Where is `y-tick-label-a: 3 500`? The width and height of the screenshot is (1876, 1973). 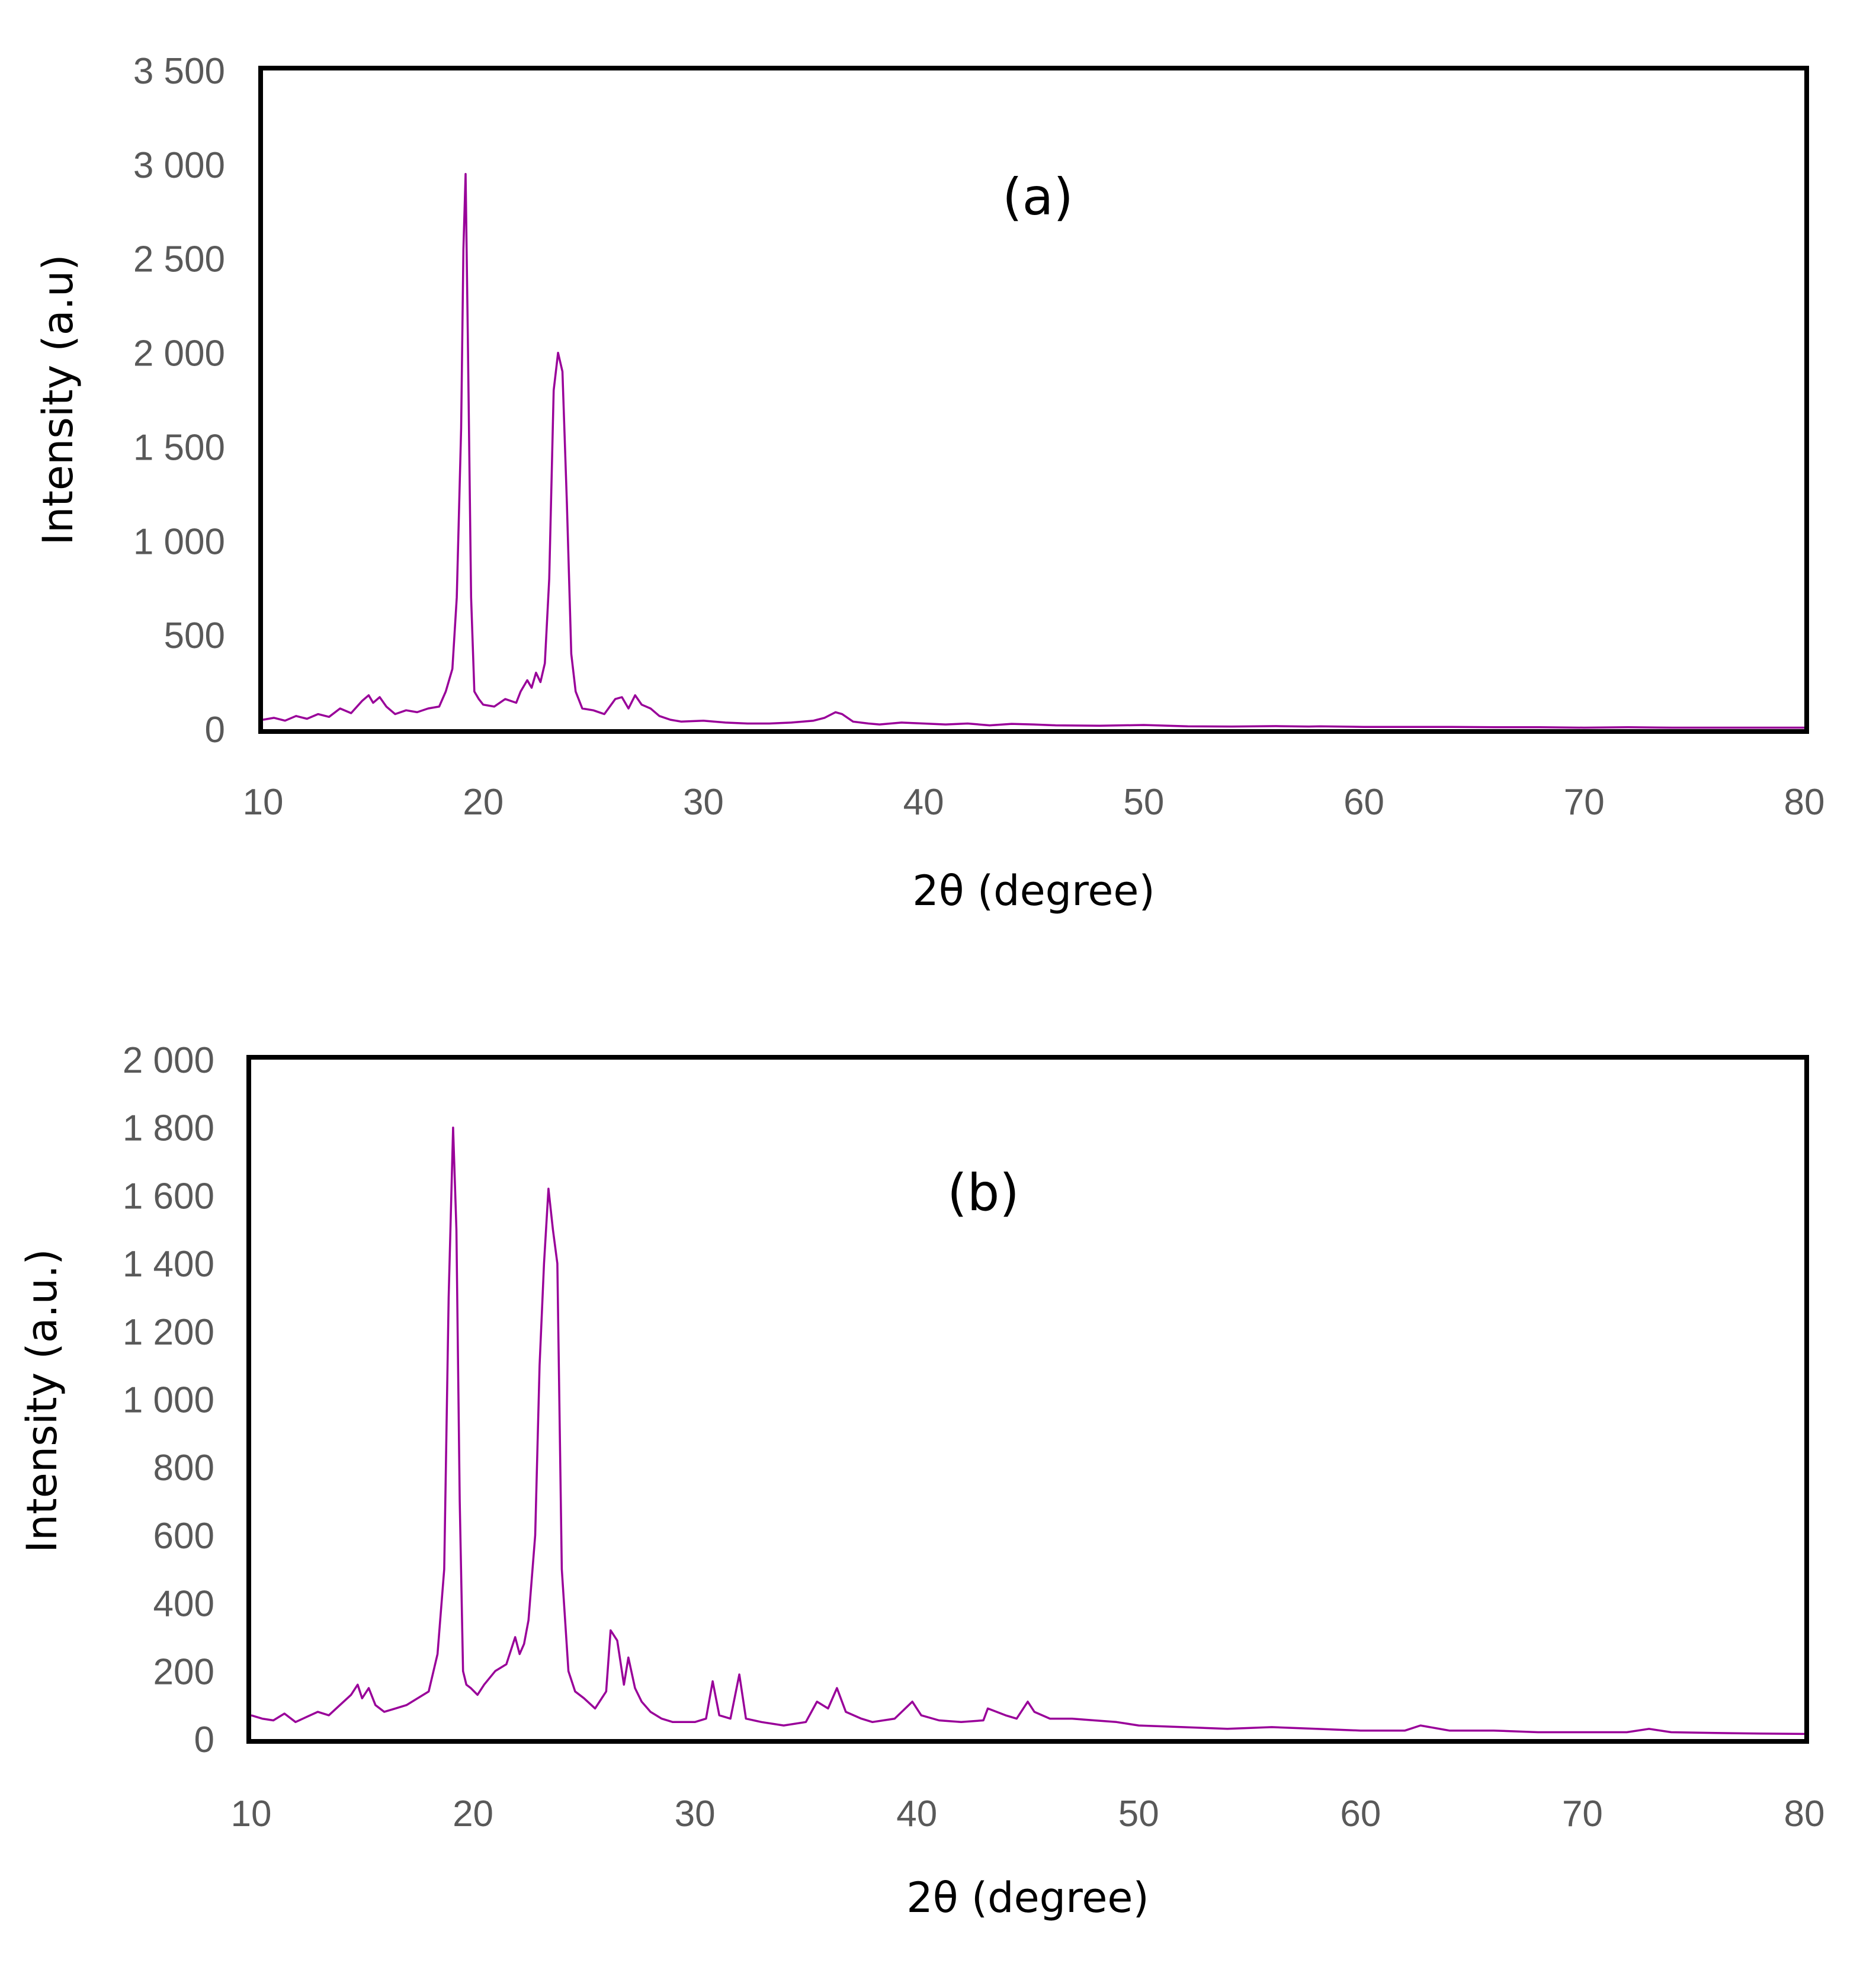 y-tick-label-a: 3 500 is located at coordinates (179, 71).